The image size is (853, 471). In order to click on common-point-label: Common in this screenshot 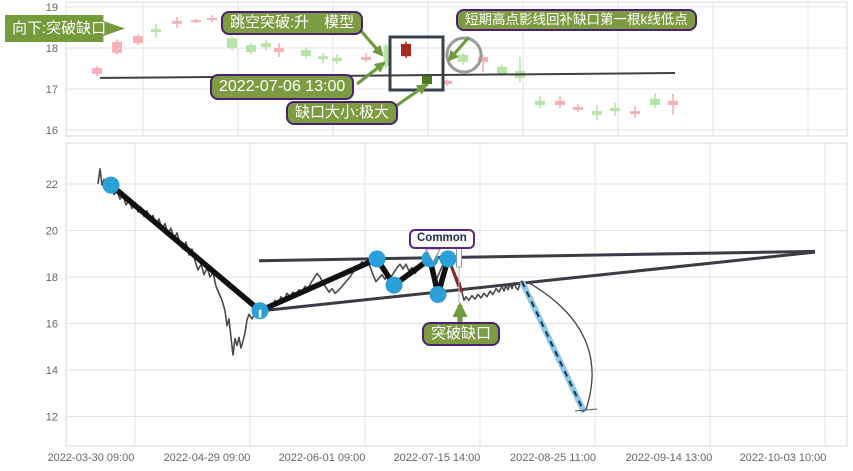, I will do `click(442, 239)`.